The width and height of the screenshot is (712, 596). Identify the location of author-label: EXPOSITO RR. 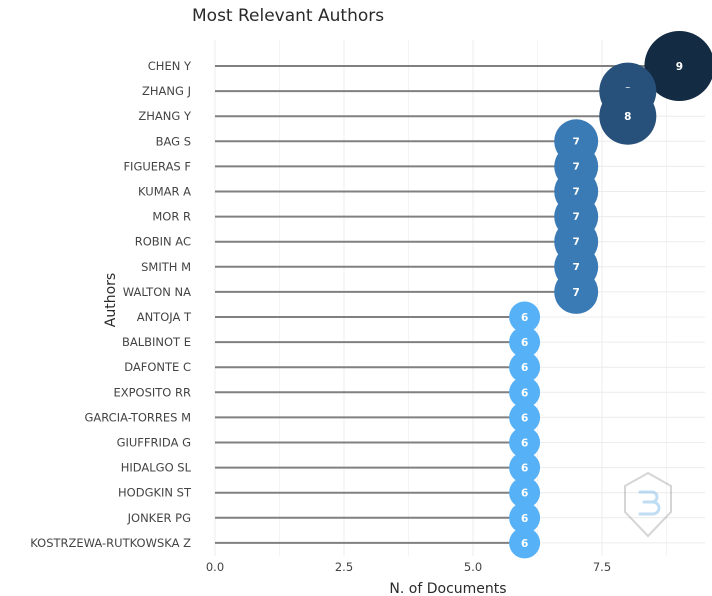
(152, 392).